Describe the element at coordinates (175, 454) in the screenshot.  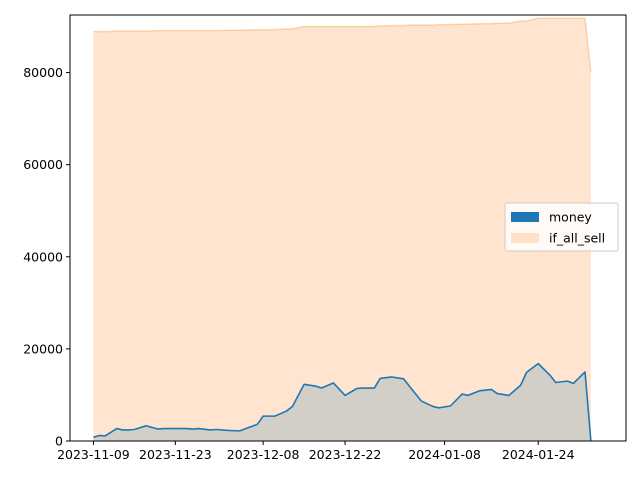
I see `x-tick-label: 2023-11-23` at that location.